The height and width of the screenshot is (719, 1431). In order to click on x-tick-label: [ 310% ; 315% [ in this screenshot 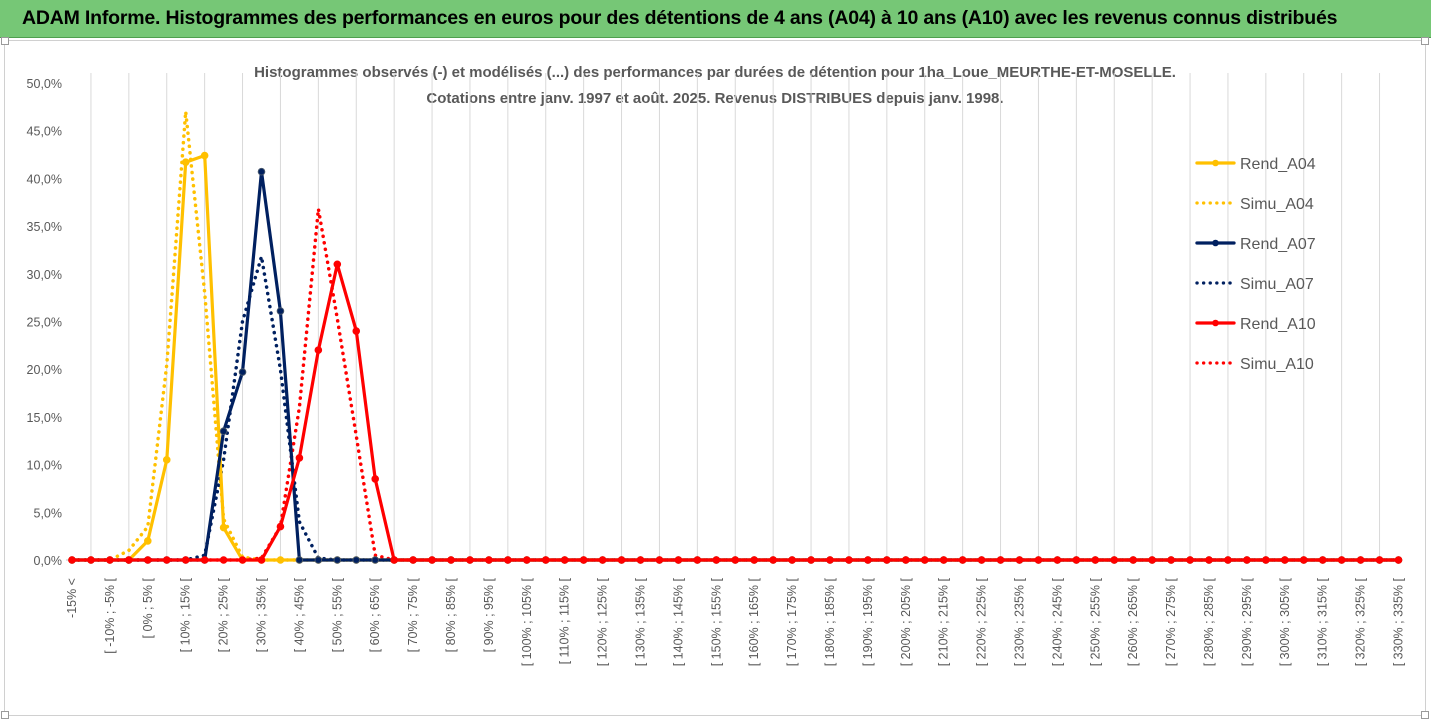, I will do `click(1323, 621)`.